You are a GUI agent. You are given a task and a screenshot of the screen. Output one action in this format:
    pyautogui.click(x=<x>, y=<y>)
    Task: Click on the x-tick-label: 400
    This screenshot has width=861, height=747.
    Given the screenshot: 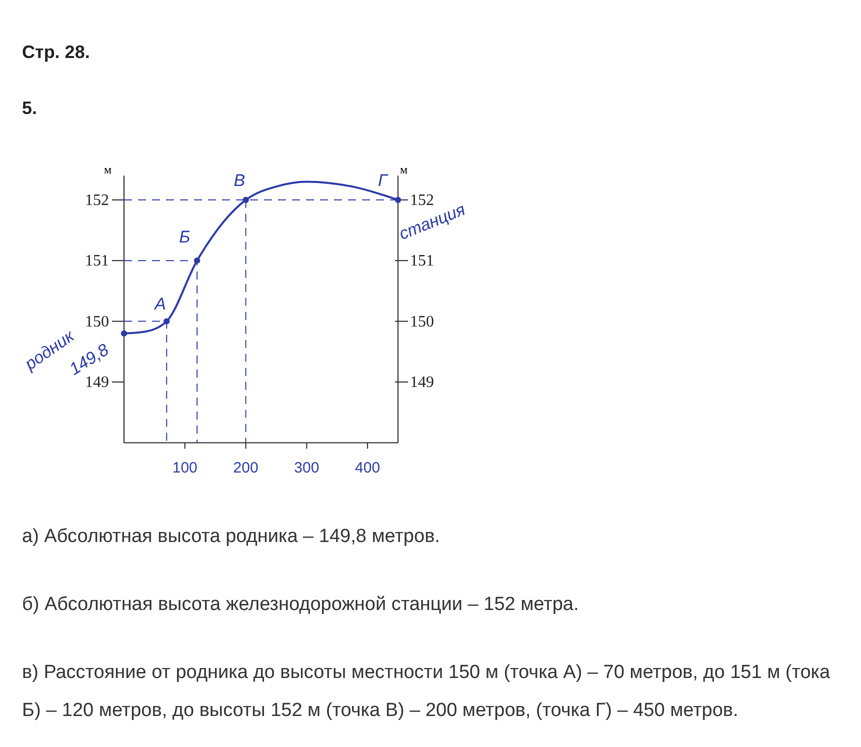 What is the action you would take?
    pyautogui.click(x=367, y=468)
    